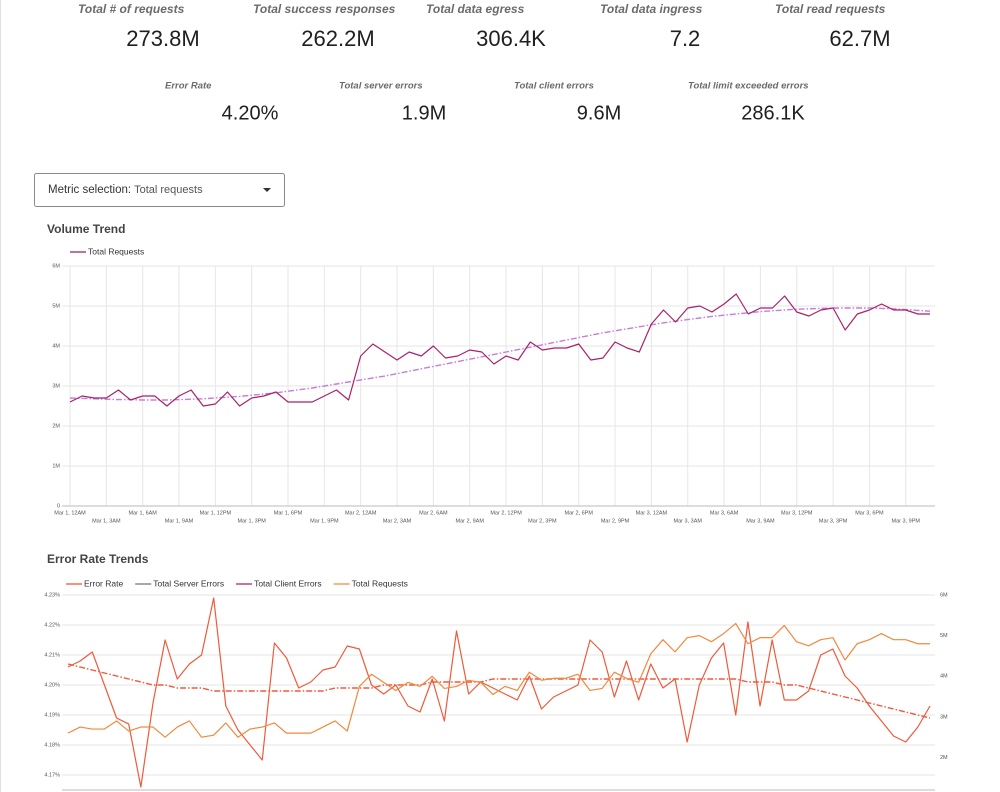 The height and width of the screenshot is (792, 1000). What do you see at coordinates (554, 86) in the screenshot?
I see `scorecard-label: Total client errors` at bounding box center [554, 86].